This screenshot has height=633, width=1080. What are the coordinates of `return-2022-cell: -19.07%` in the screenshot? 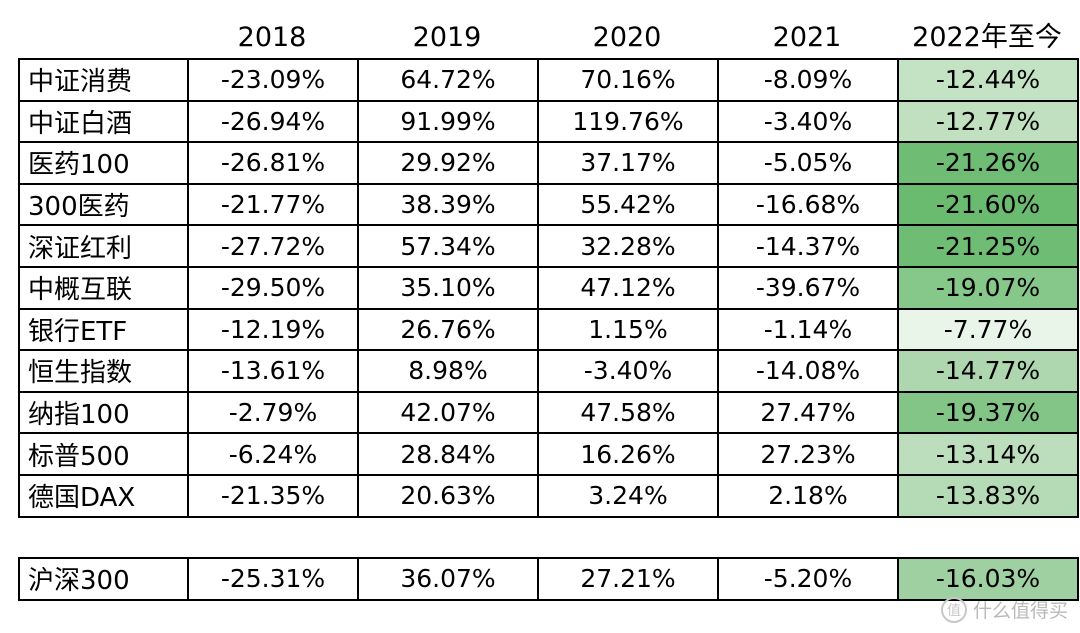 It's located at (988, 287).